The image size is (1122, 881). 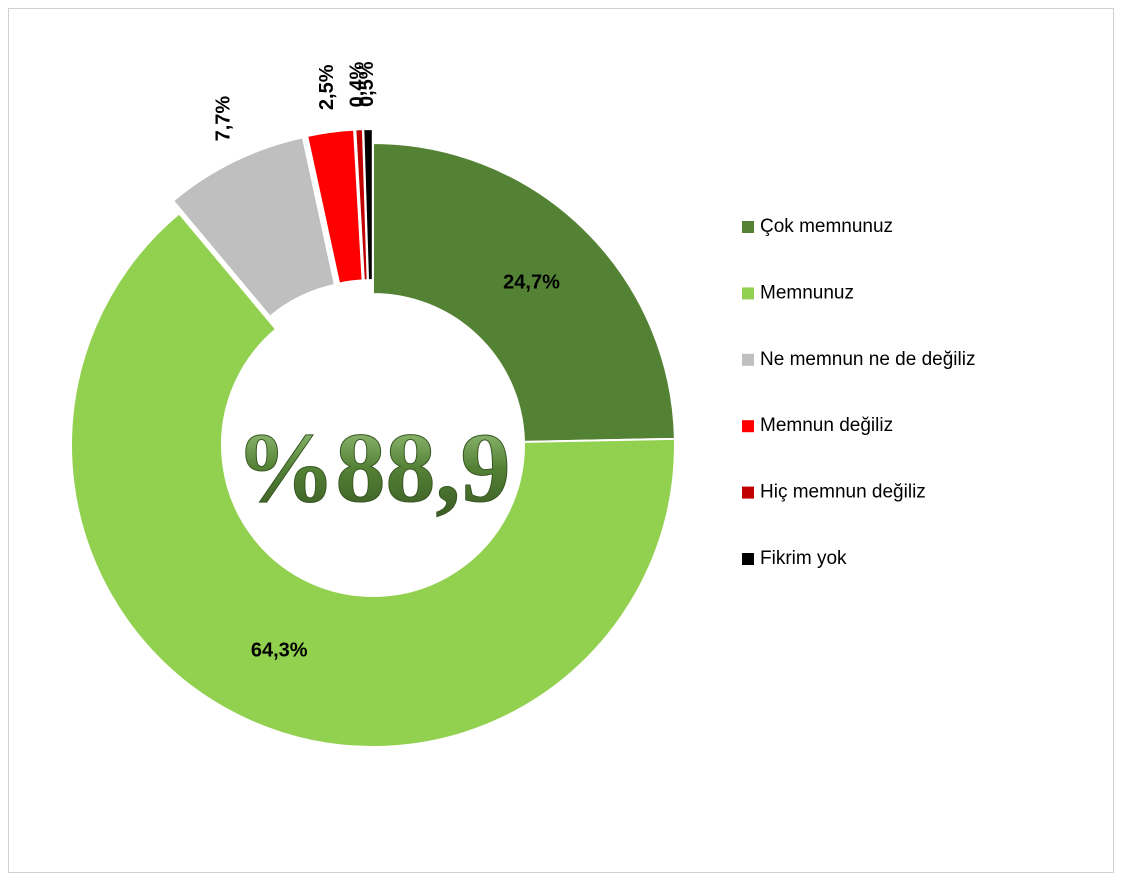 I want to click on data-label: 0,5%, so click(x=367, y=84).